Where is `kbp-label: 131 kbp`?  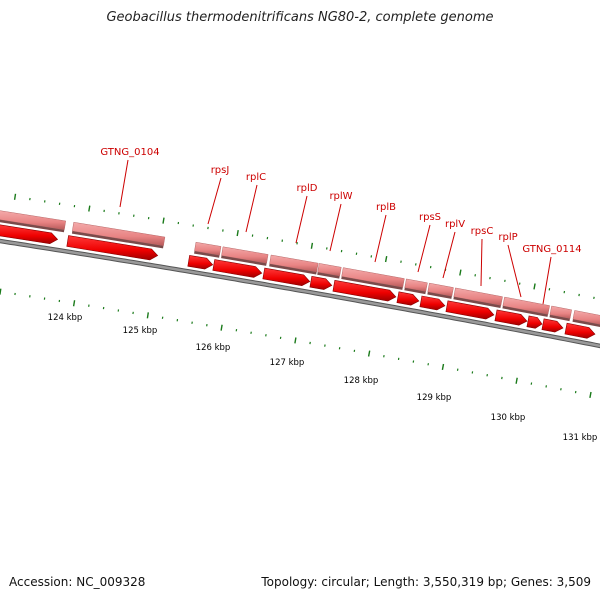 kbp-label: 131 kbp is located at coordinates (580, 438).